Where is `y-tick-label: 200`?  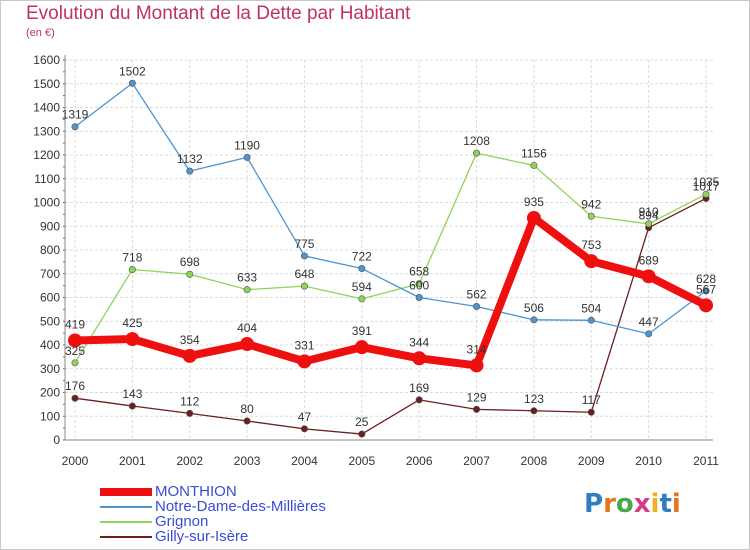 y-tick-label: 200 is located at coordinates (50, 393).